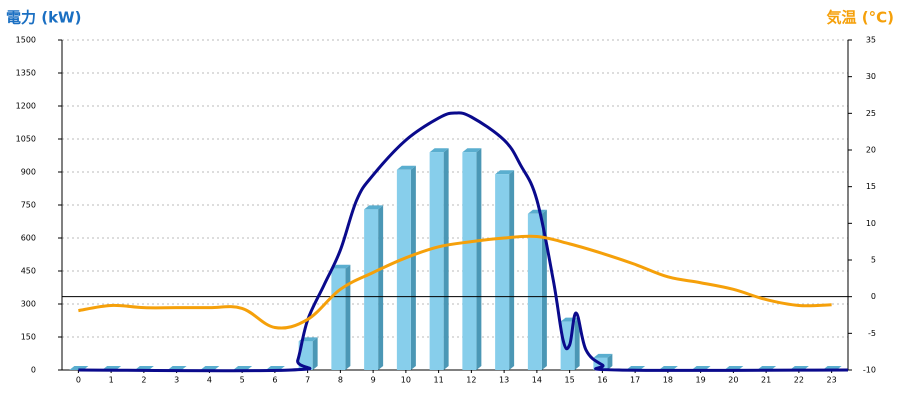 This screenshot has height=400, width=900. What do you see at coordinates (872, 333) in the screenshot?
I see `y2-tick-label: -5` at bounding box center [872, 333].